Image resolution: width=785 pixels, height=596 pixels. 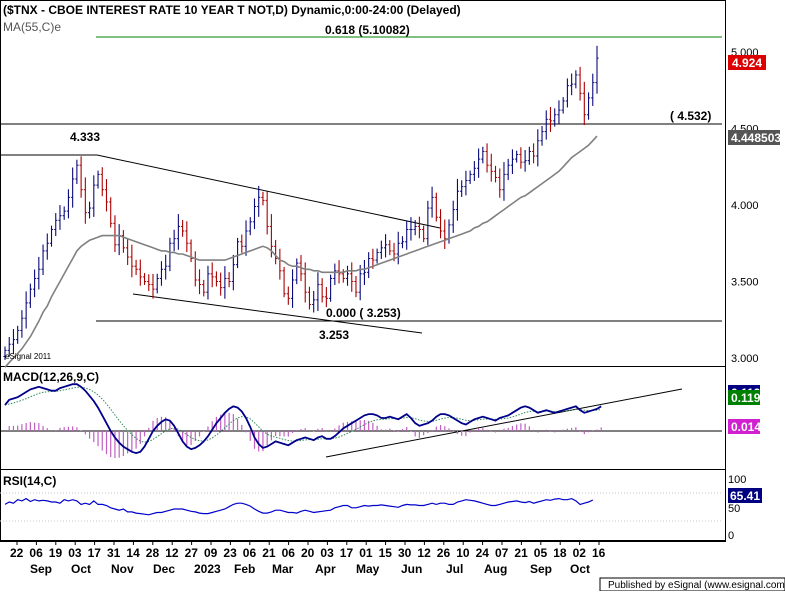 What do you see at coordinates (745, 206) in the screenshot?
I see `price-y-tick: 4.000` at bounding box center [745, 206].